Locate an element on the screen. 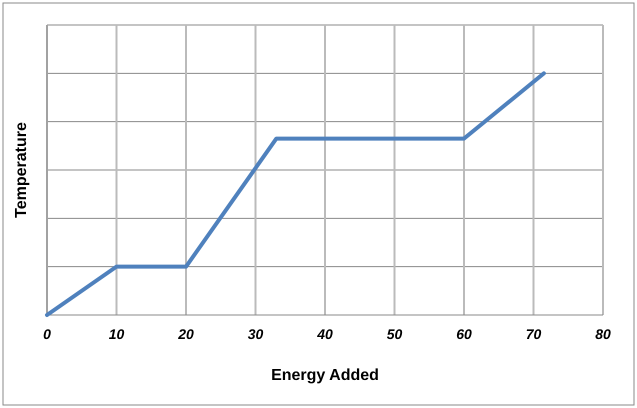 The image size is (637, 408). x-tick-label: 10 is located at coordinates (116, 334).